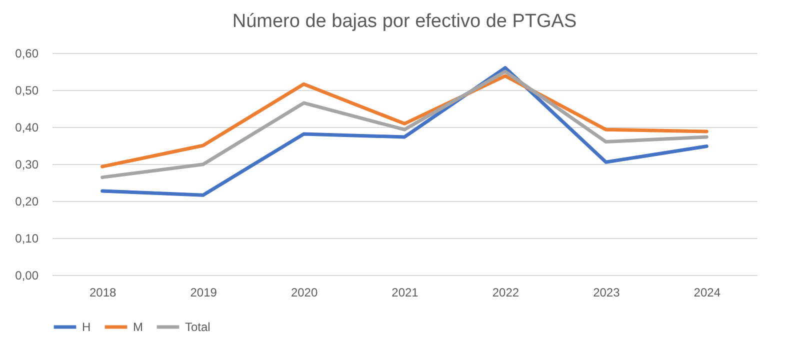 The width and height of the screenshot is (787, 348). I want to click on y-tick-label: 0,40, so click(27, 127).